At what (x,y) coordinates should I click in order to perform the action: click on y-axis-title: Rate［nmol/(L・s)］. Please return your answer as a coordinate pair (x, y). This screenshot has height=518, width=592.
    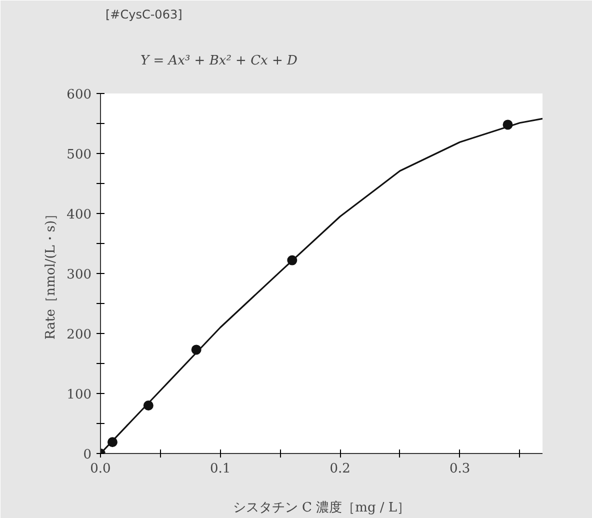
    Looking at the image, I should click on (51, 273).